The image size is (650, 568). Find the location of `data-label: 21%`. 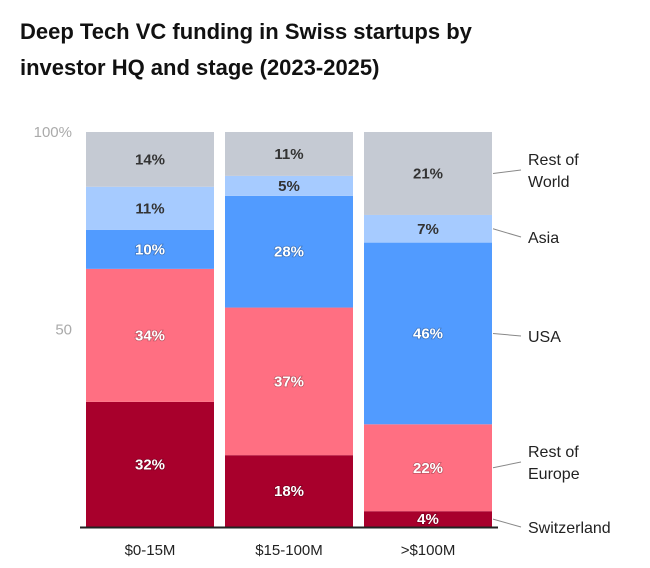

data-label: 21% is located at coordinates (428, 173).